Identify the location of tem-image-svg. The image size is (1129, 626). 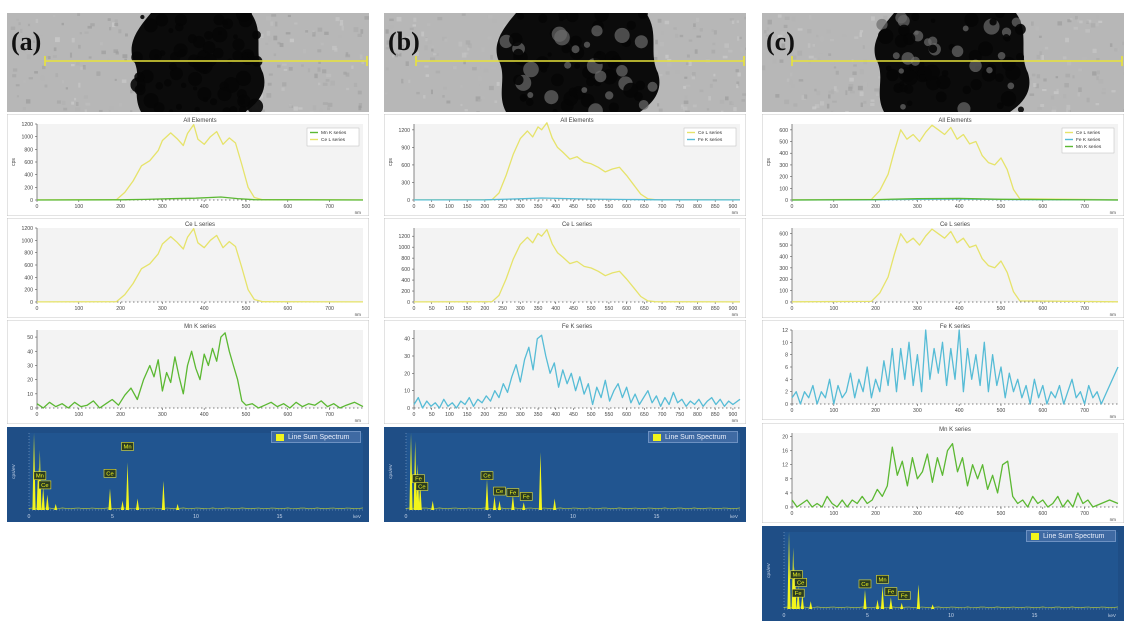
(565, 62).